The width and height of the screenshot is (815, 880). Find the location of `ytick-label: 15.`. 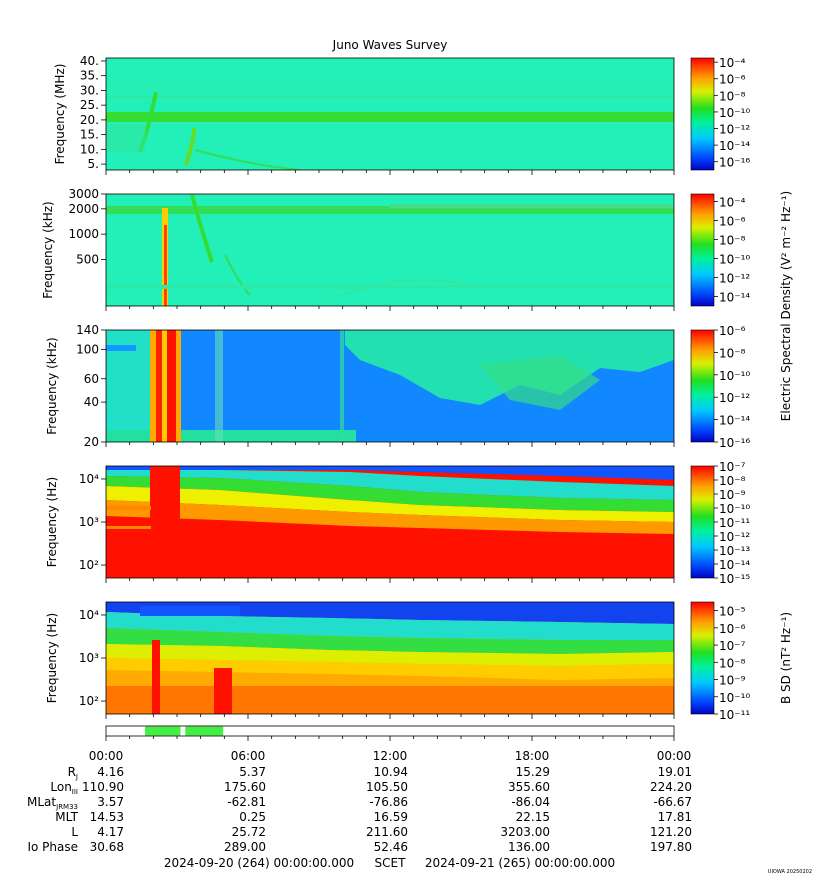

ytick-label: 15. is located at coordinates (89, 135).